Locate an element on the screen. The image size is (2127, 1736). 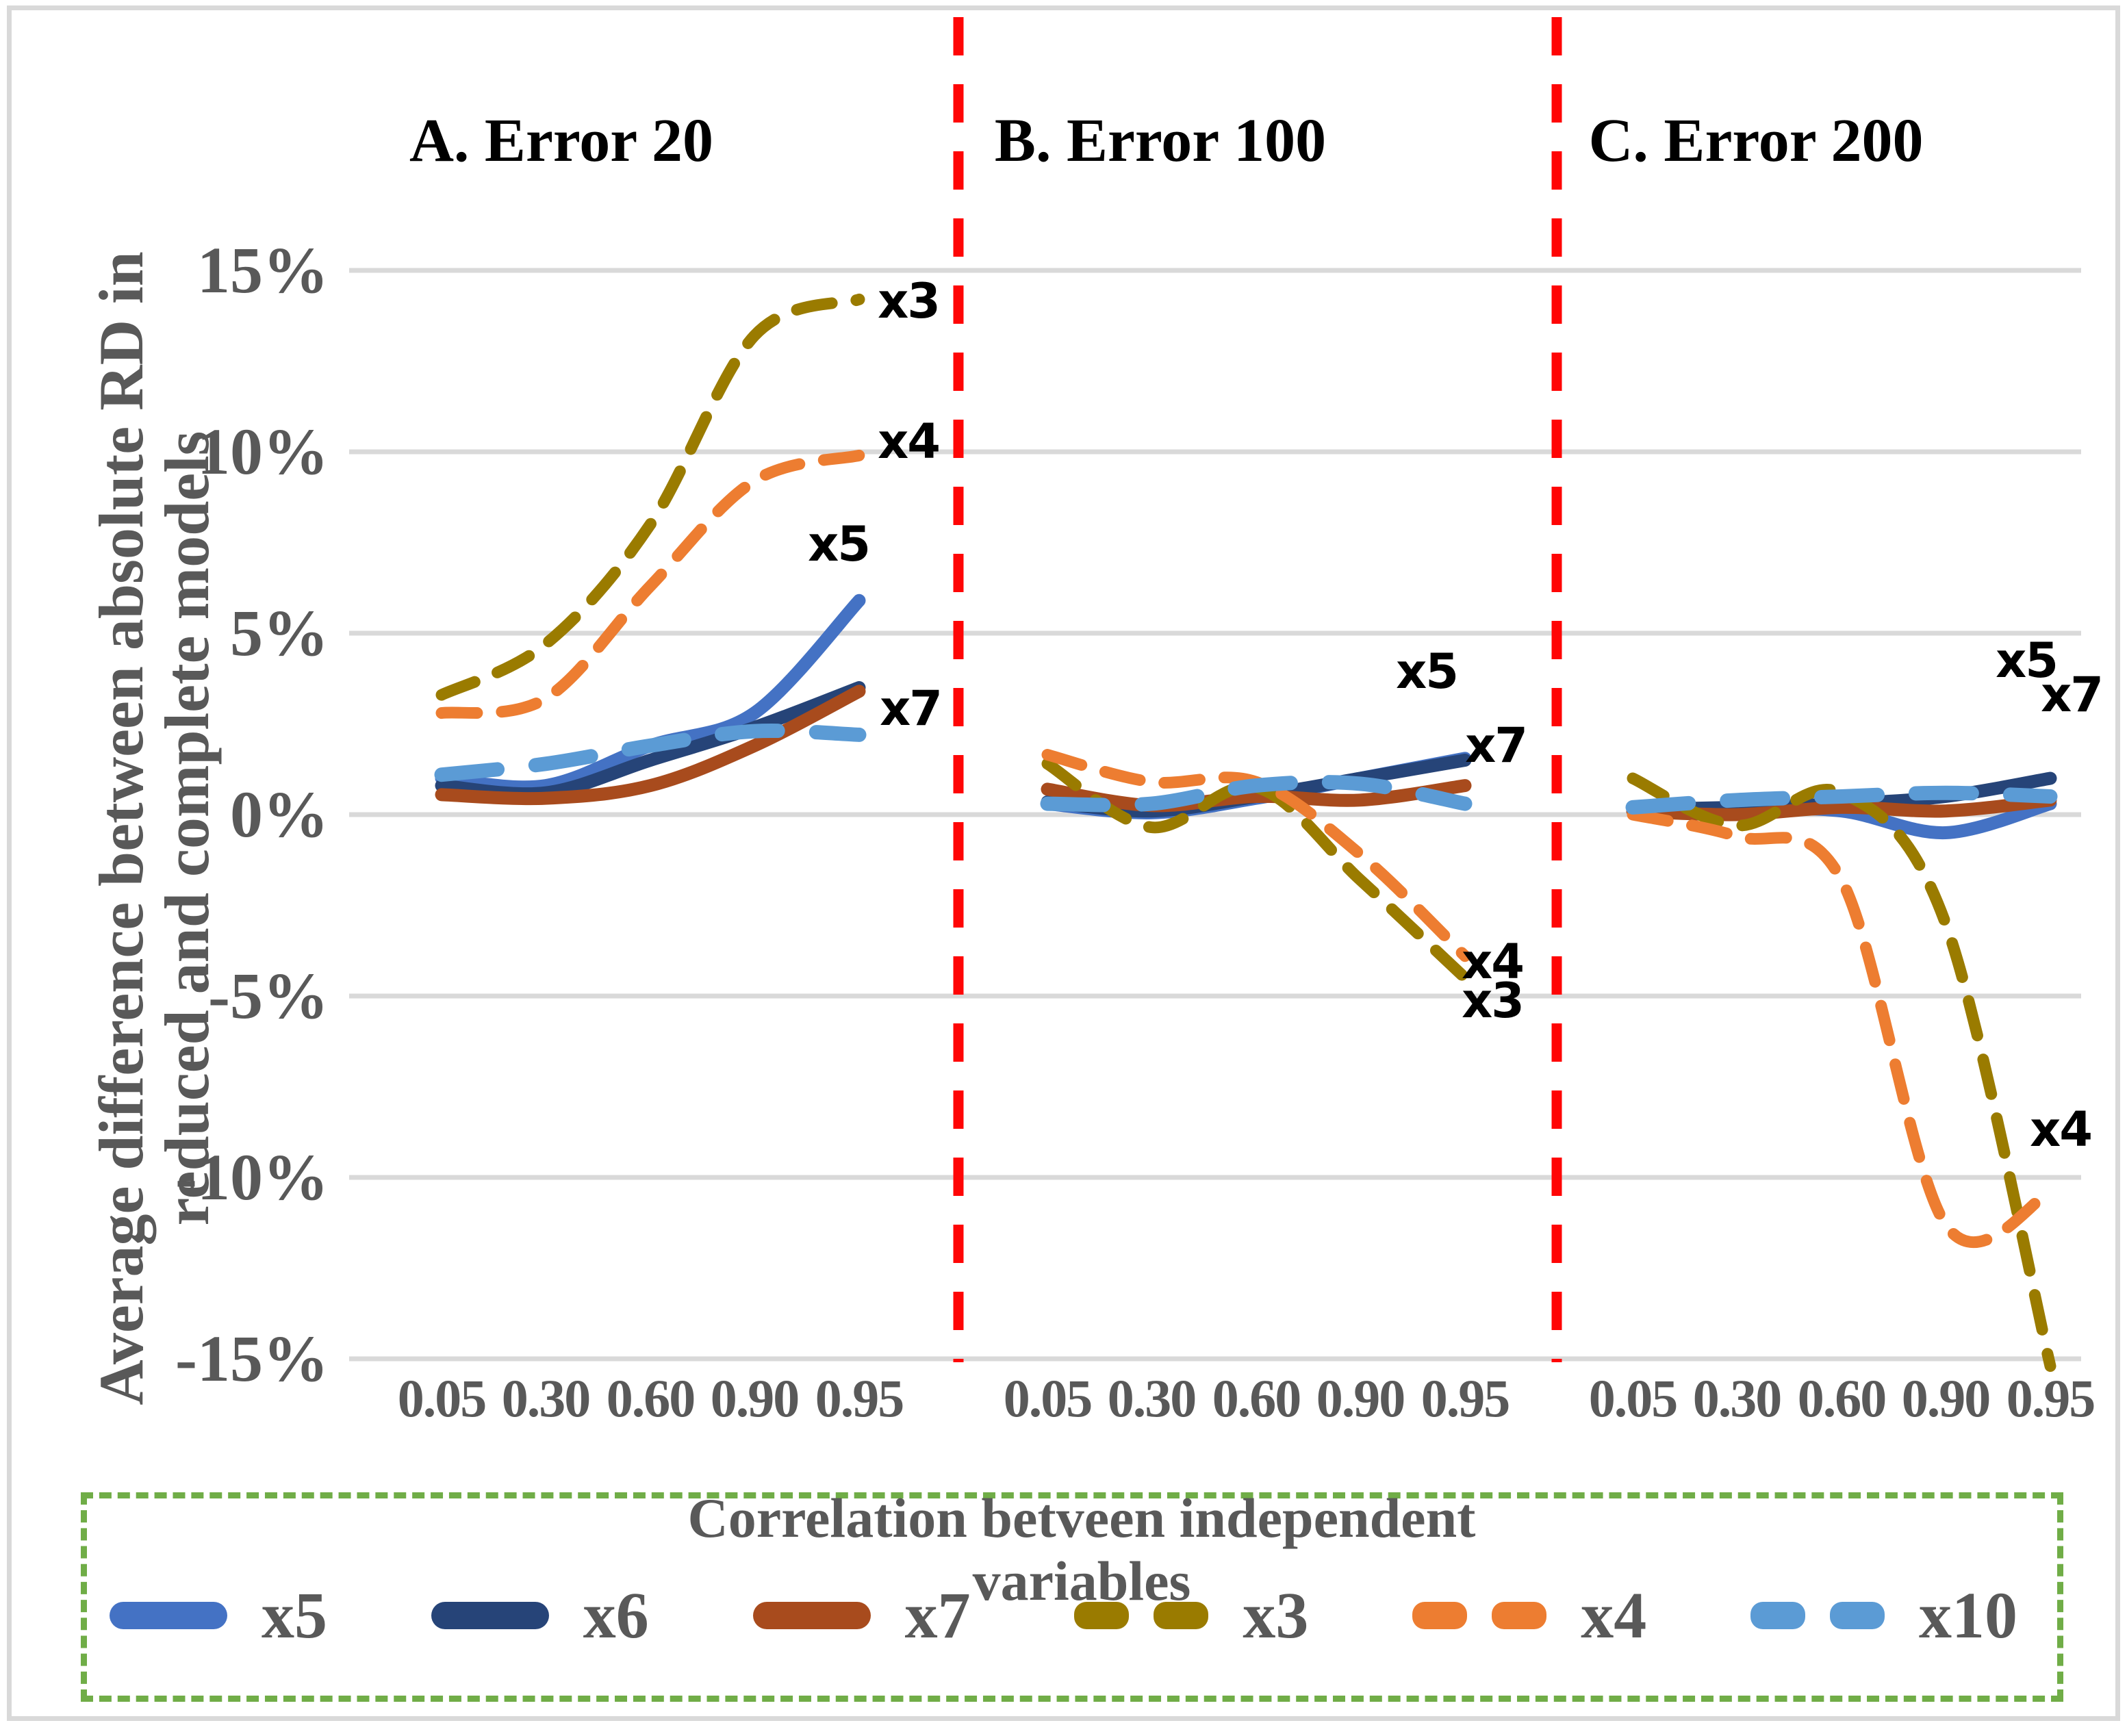
x-tick-label-panelC-0.95: 0.95 is located at coordinates (2051, 1398).